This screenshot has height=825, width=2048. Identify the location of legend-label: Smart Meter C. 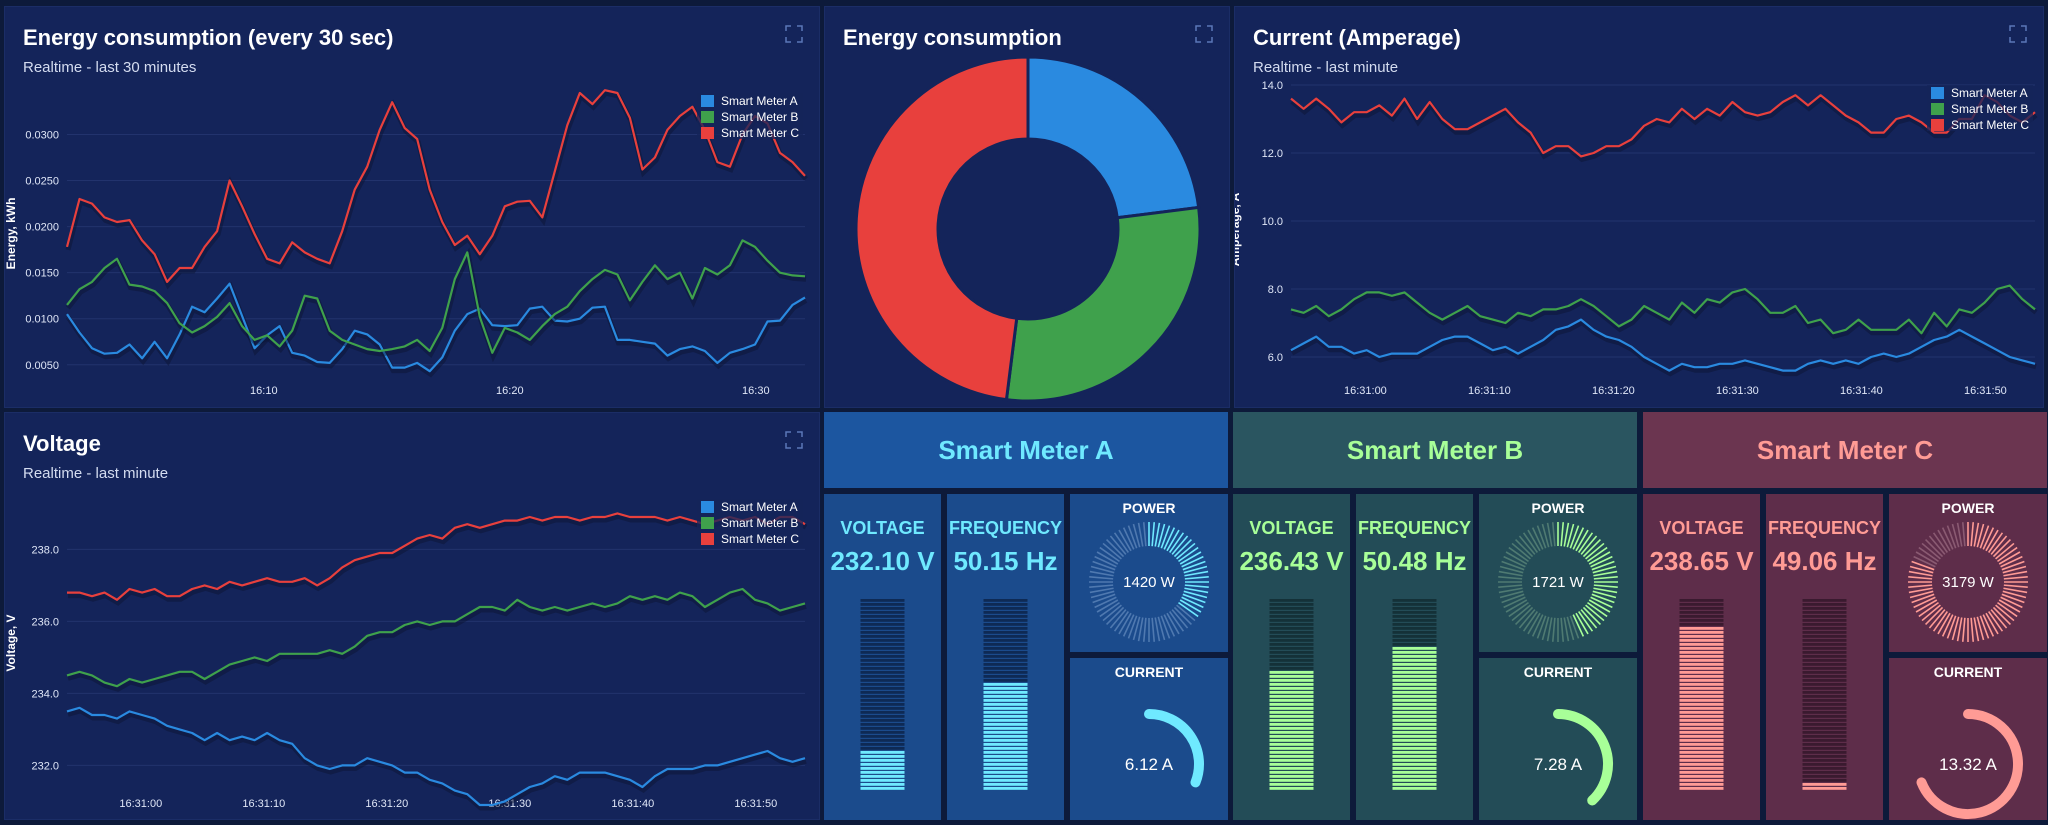
(760, 133).